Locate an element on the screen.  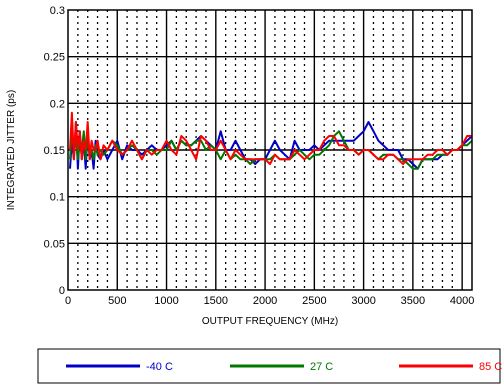
x-tick-labels: 0 500 1000 1500 2000 2500 3000 3500 4000 is located at coordinates (269, 301).